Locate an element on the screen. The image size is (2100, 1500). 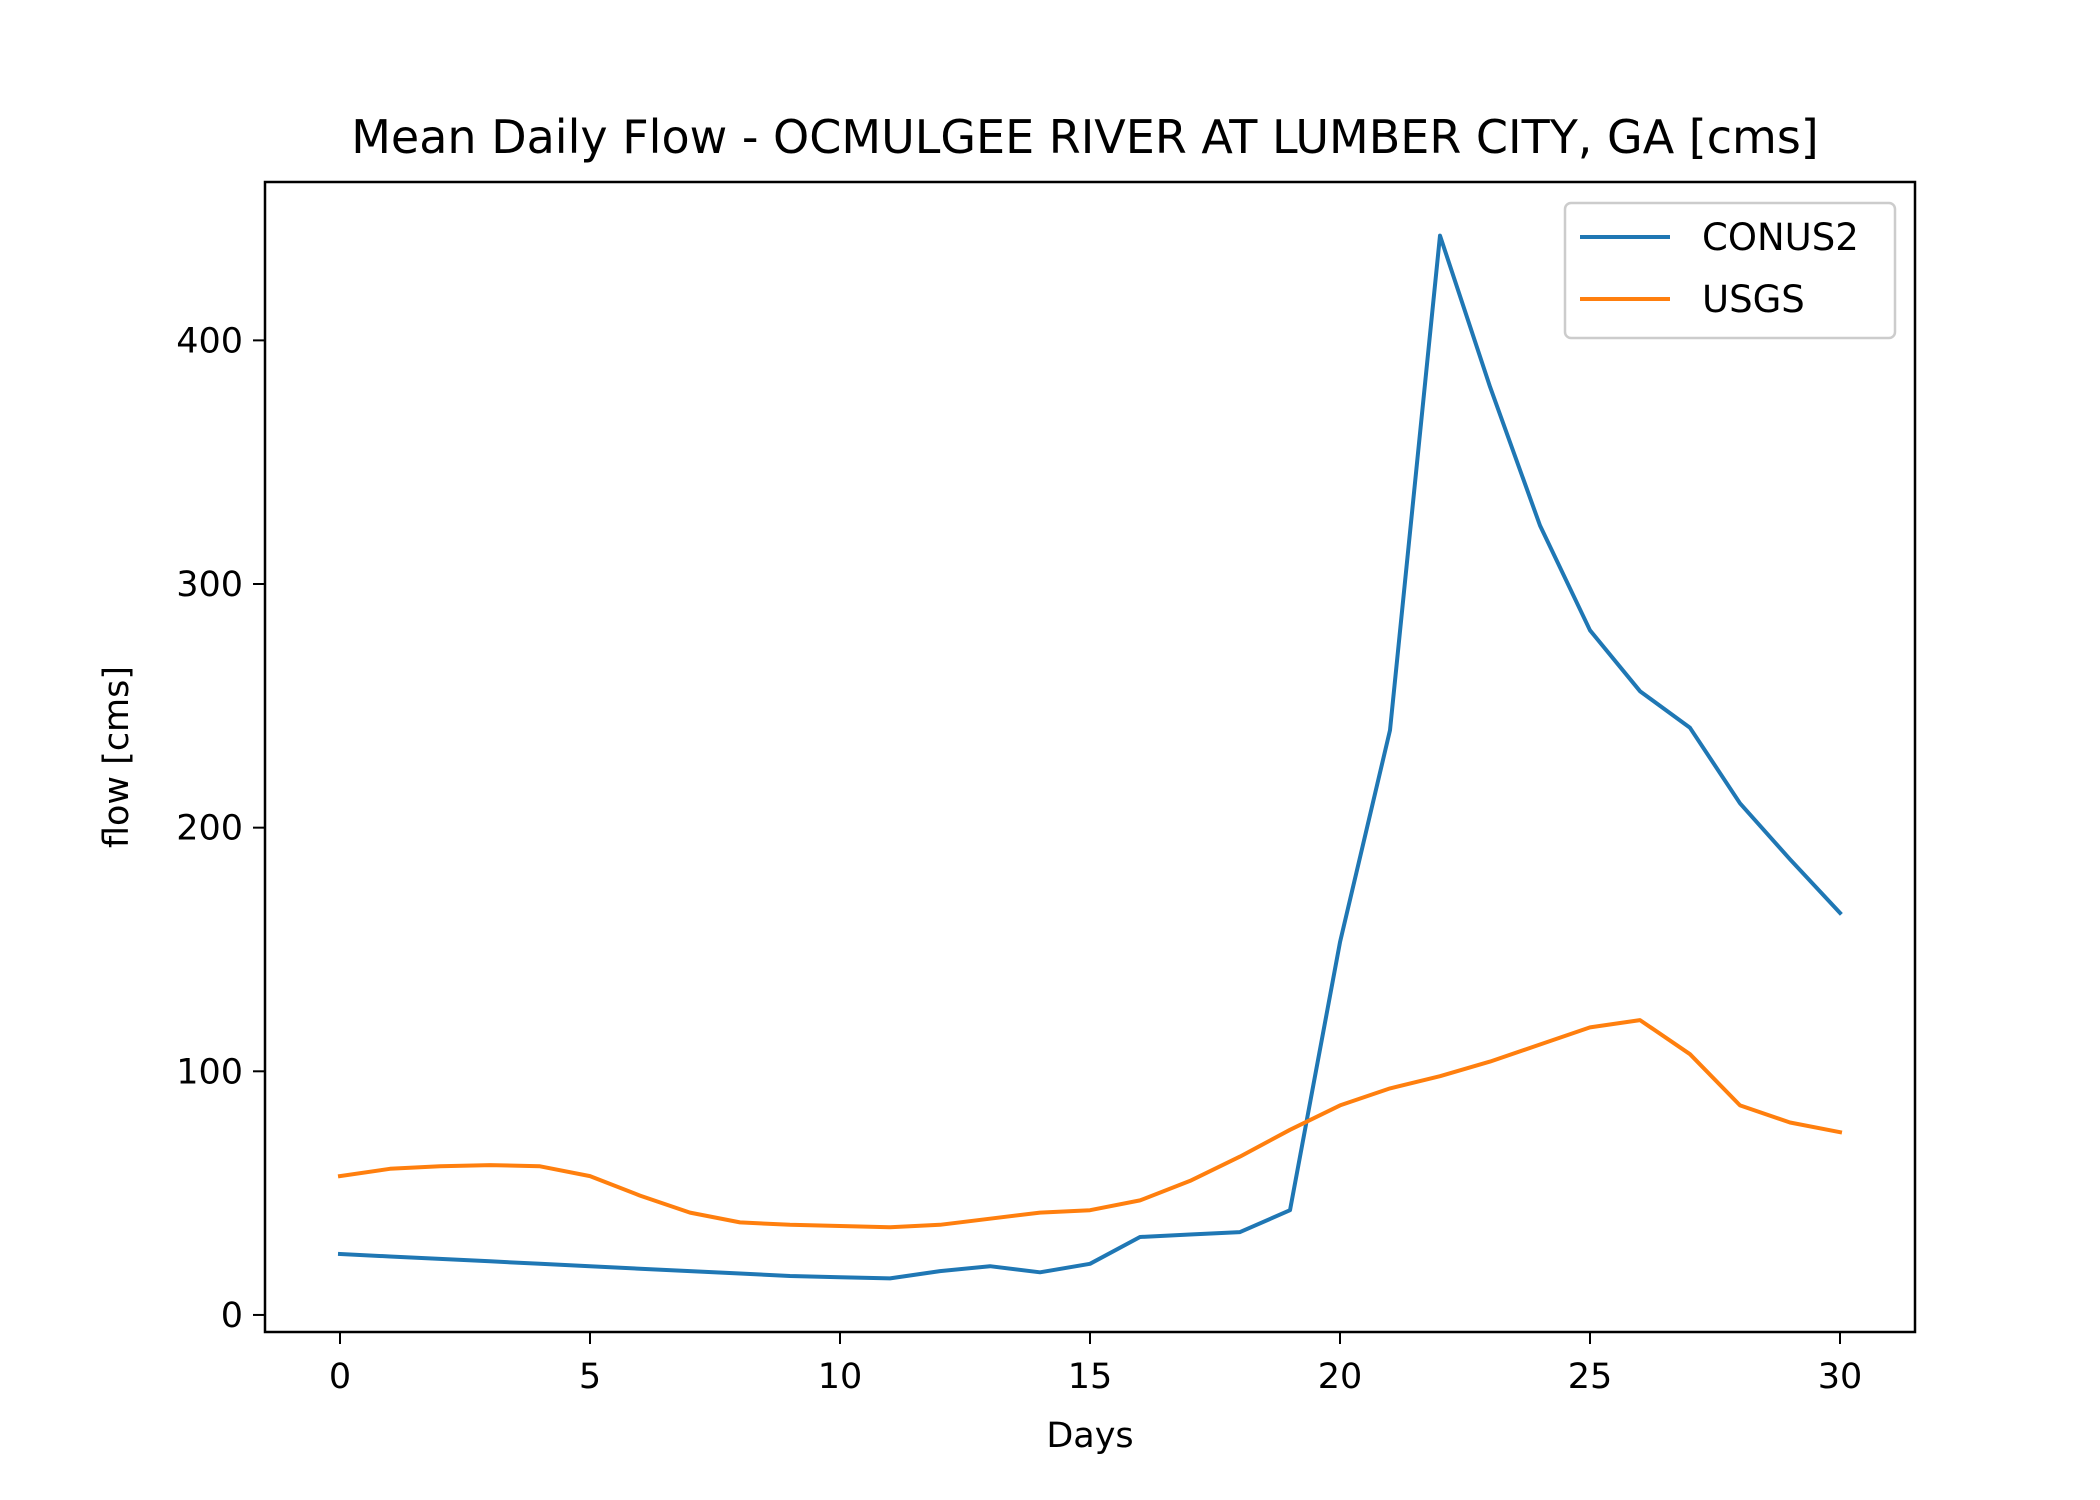
y-axis-label: flow [cms] is located at coordinates (117, 757).